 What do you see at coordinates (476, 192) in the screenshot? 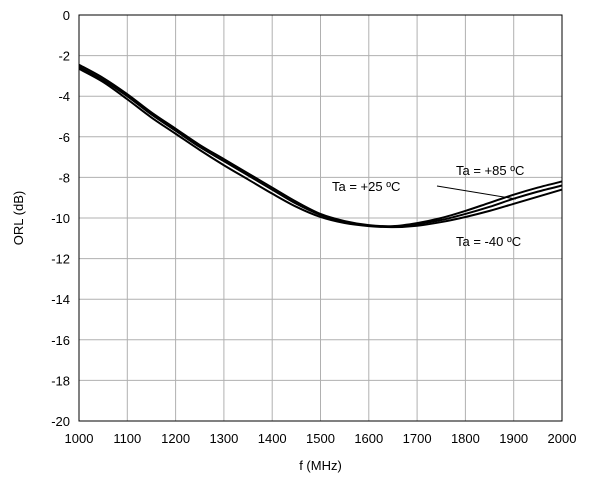
I see `annotation-leader-line` at bounding box center [476, 192].